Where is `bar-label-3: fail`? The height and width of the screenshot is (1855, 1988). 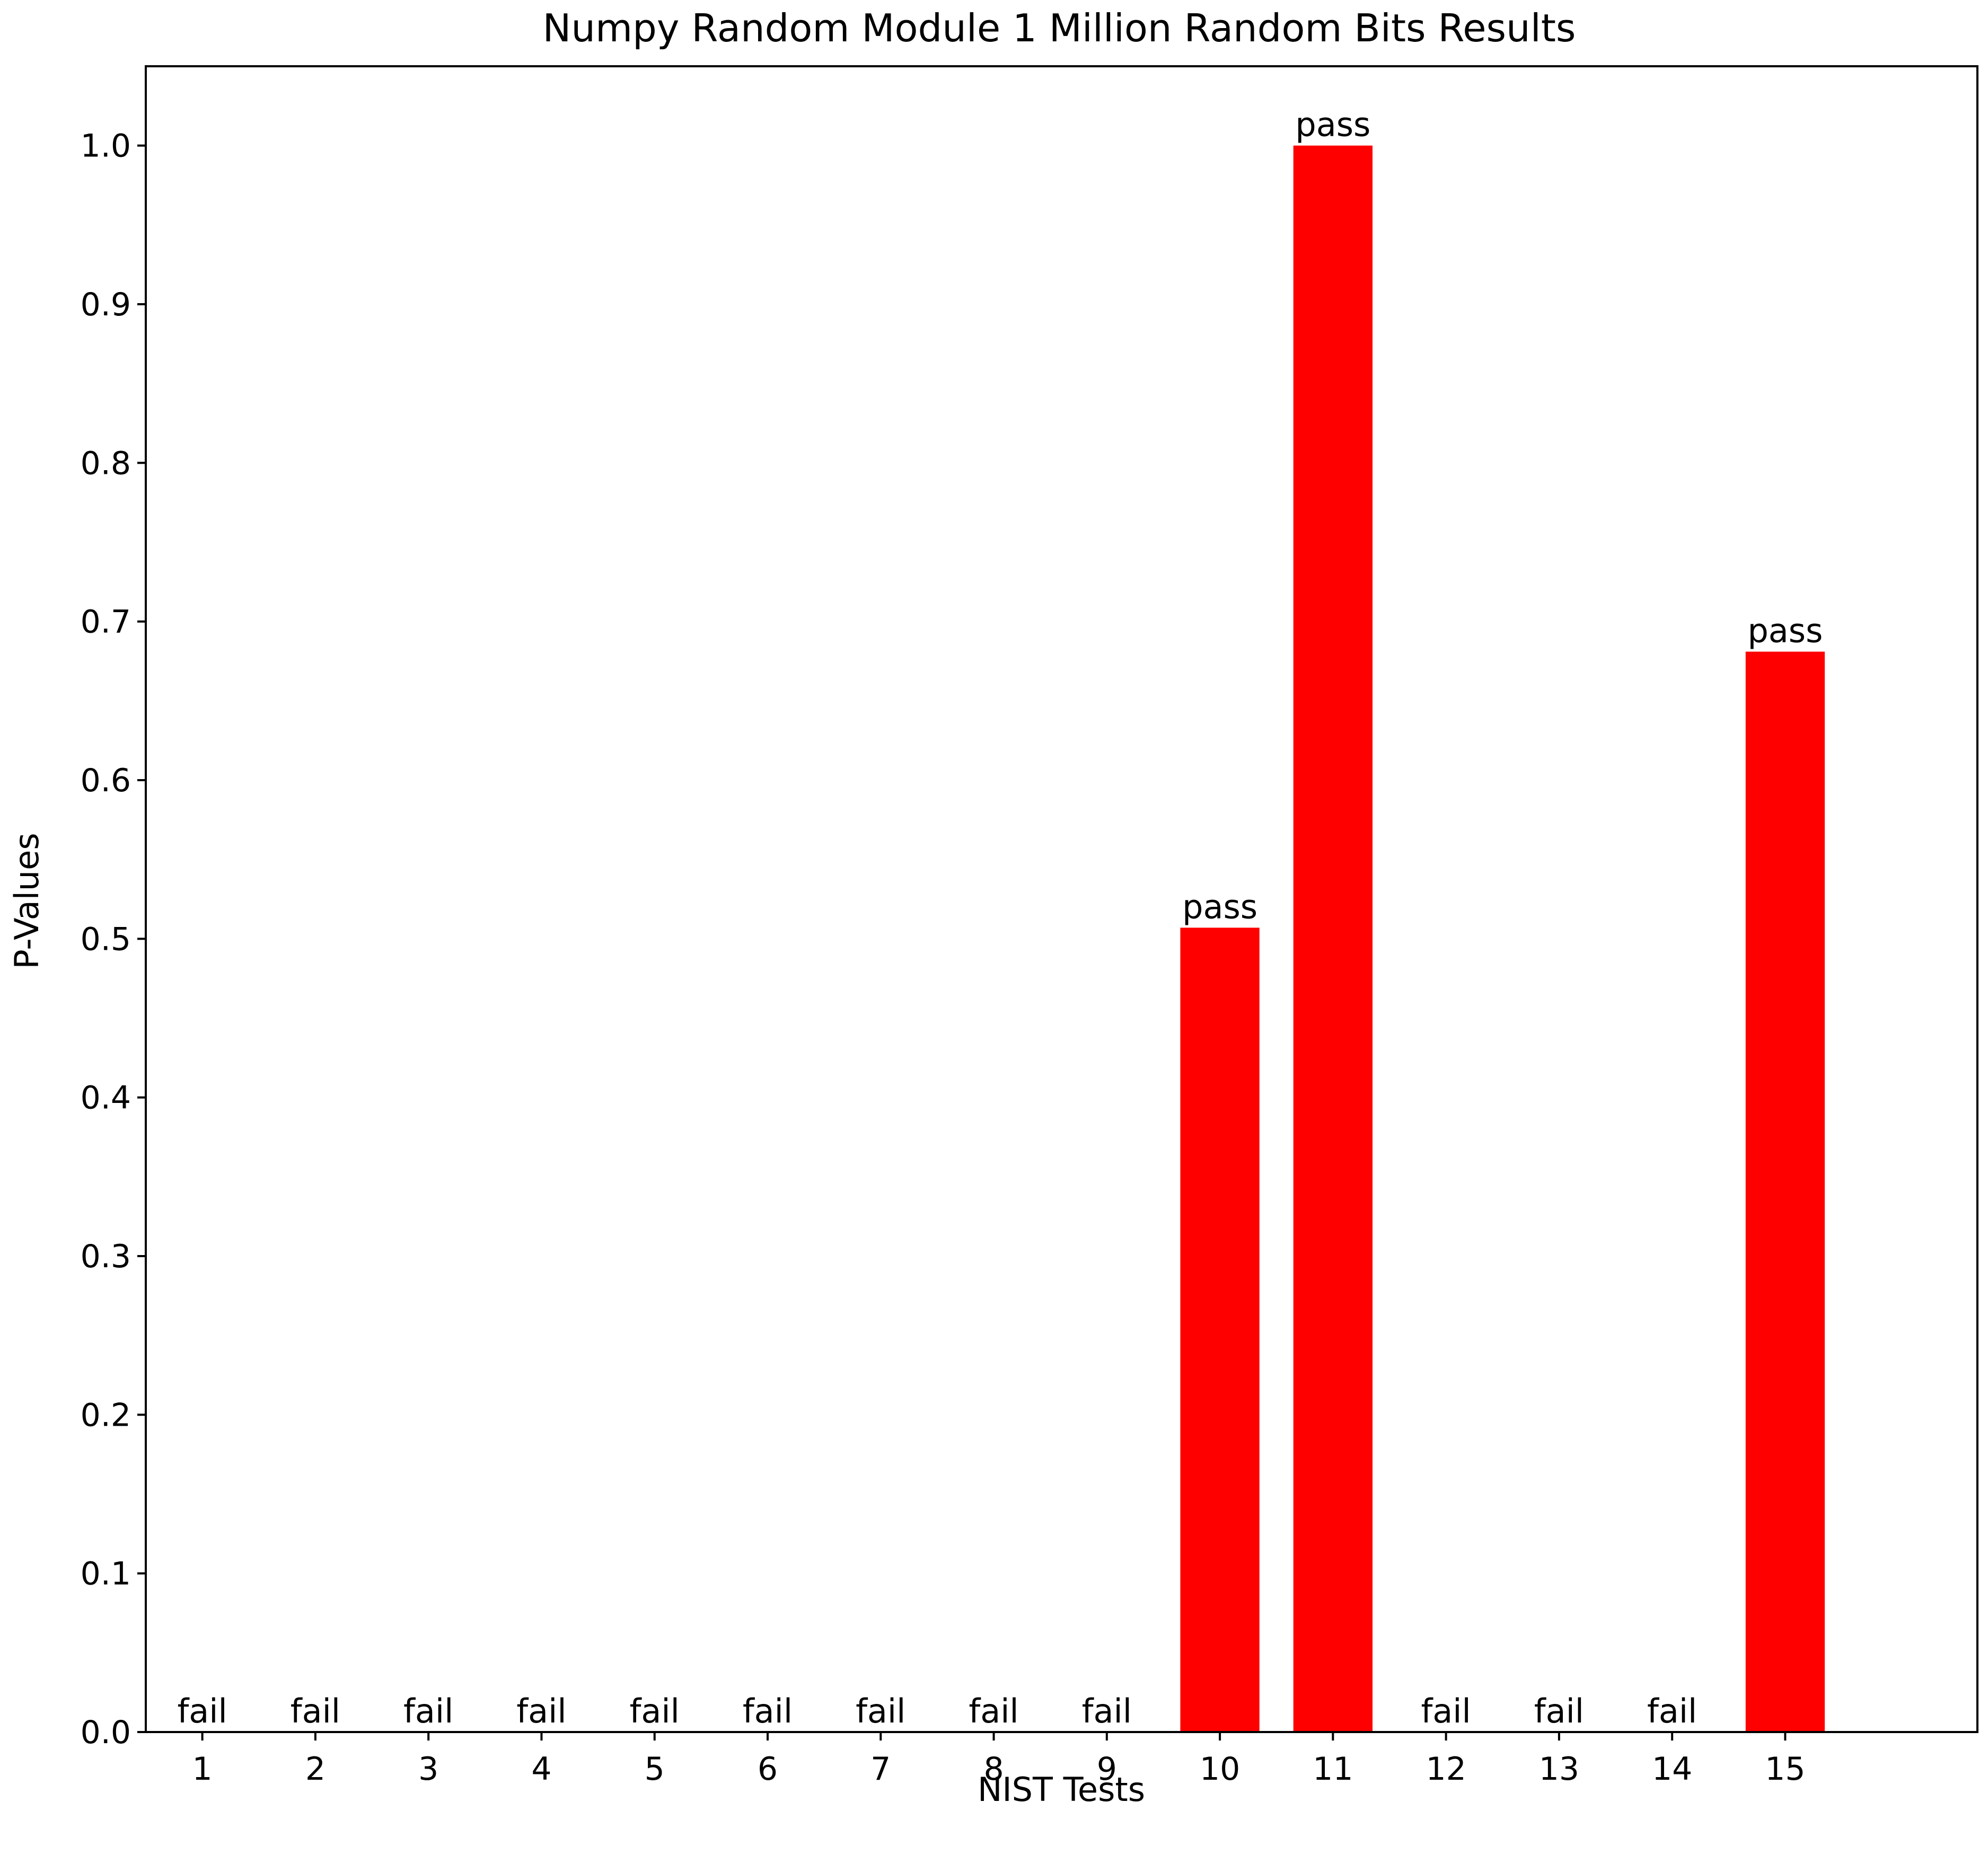
bar-label-3: fail is located at coordinates (428, 1711).